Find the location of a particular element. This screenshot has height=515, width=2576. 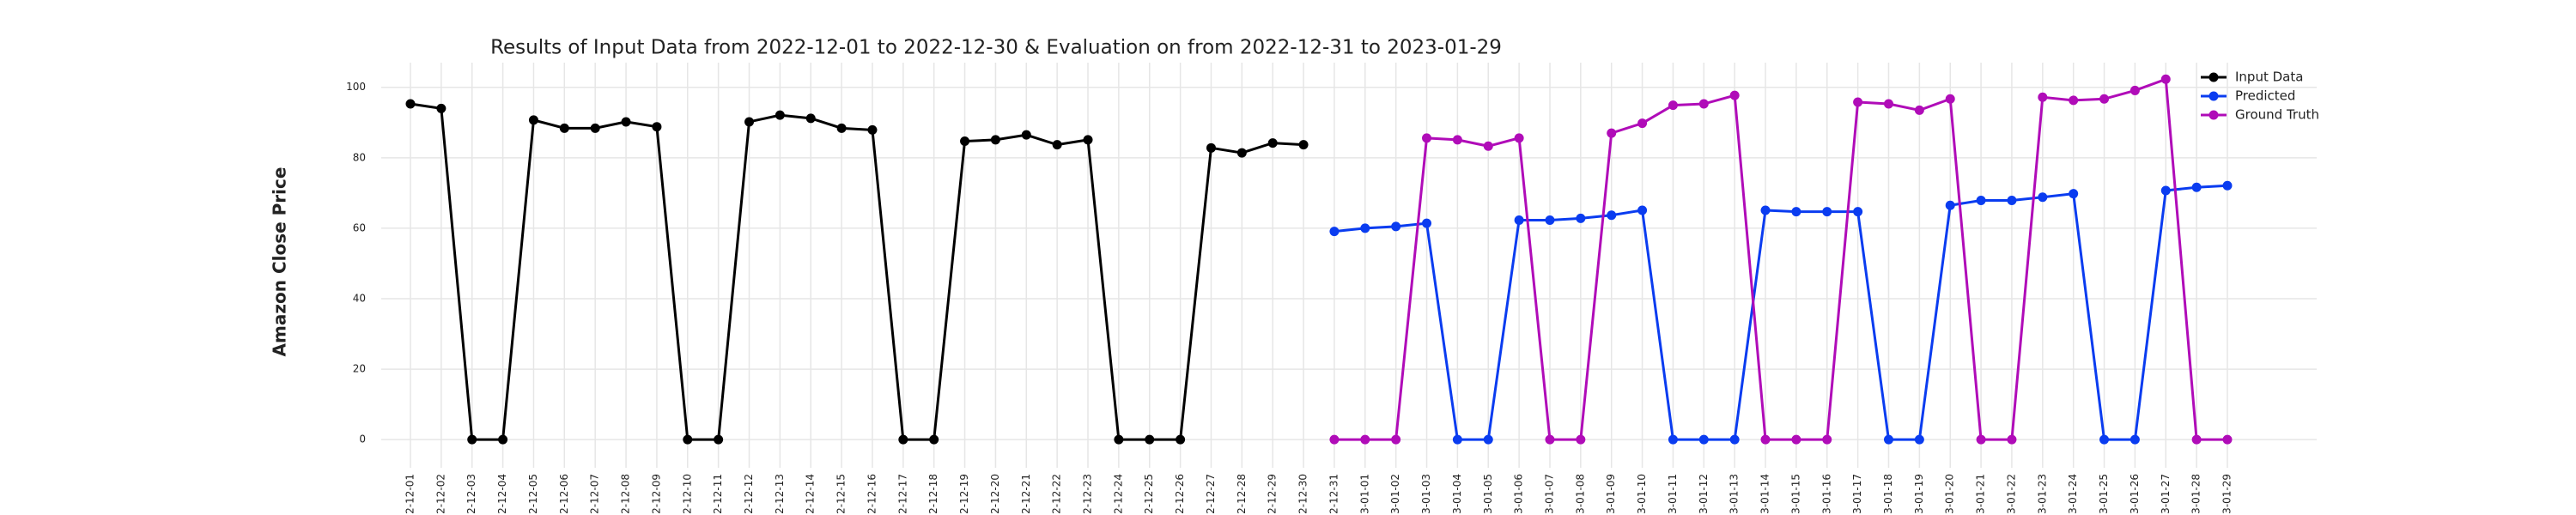

x-tick-label: 2023-01-01 is located at coordinates (1364, 494).